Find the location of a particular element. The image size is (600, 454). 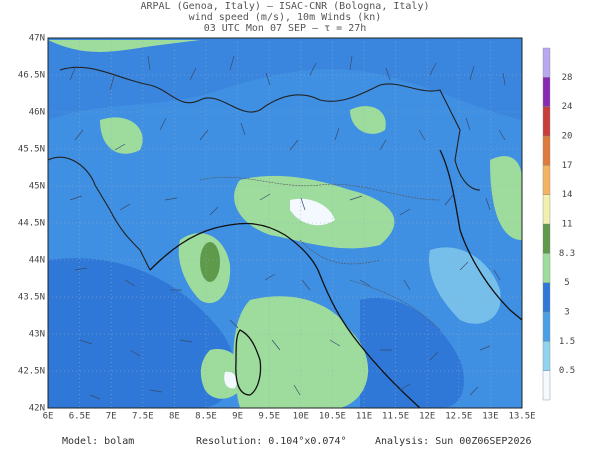

lon-label: 12E is located at coordinates (427, 417).